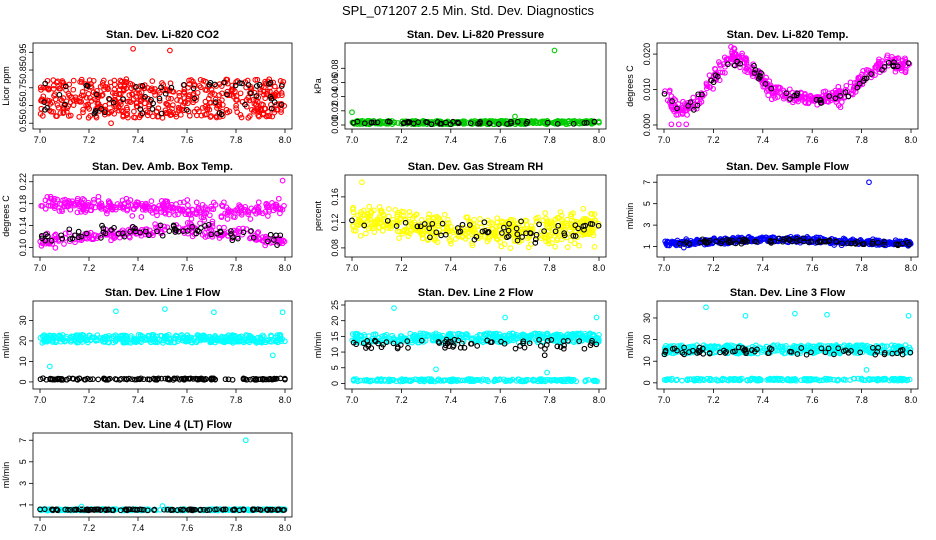 The width and height of the screenshot is (936, 540). Describe the element at coordinates (451, 140) in the screenshot. I see `x-tick-label: 7.4` at that location.